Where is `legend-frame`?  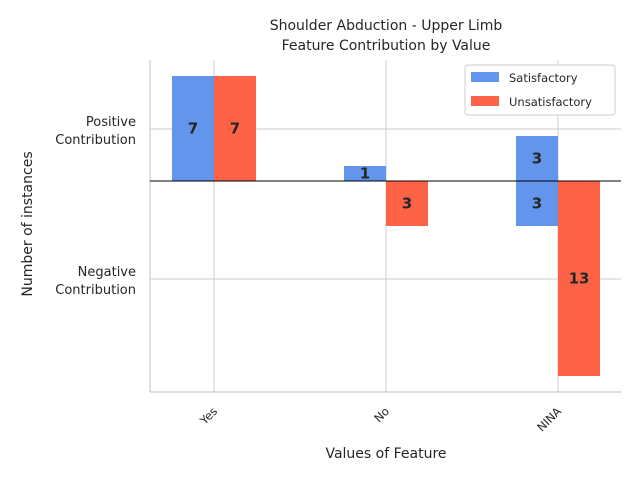 legend-frame is located at coordinates (540, 90).